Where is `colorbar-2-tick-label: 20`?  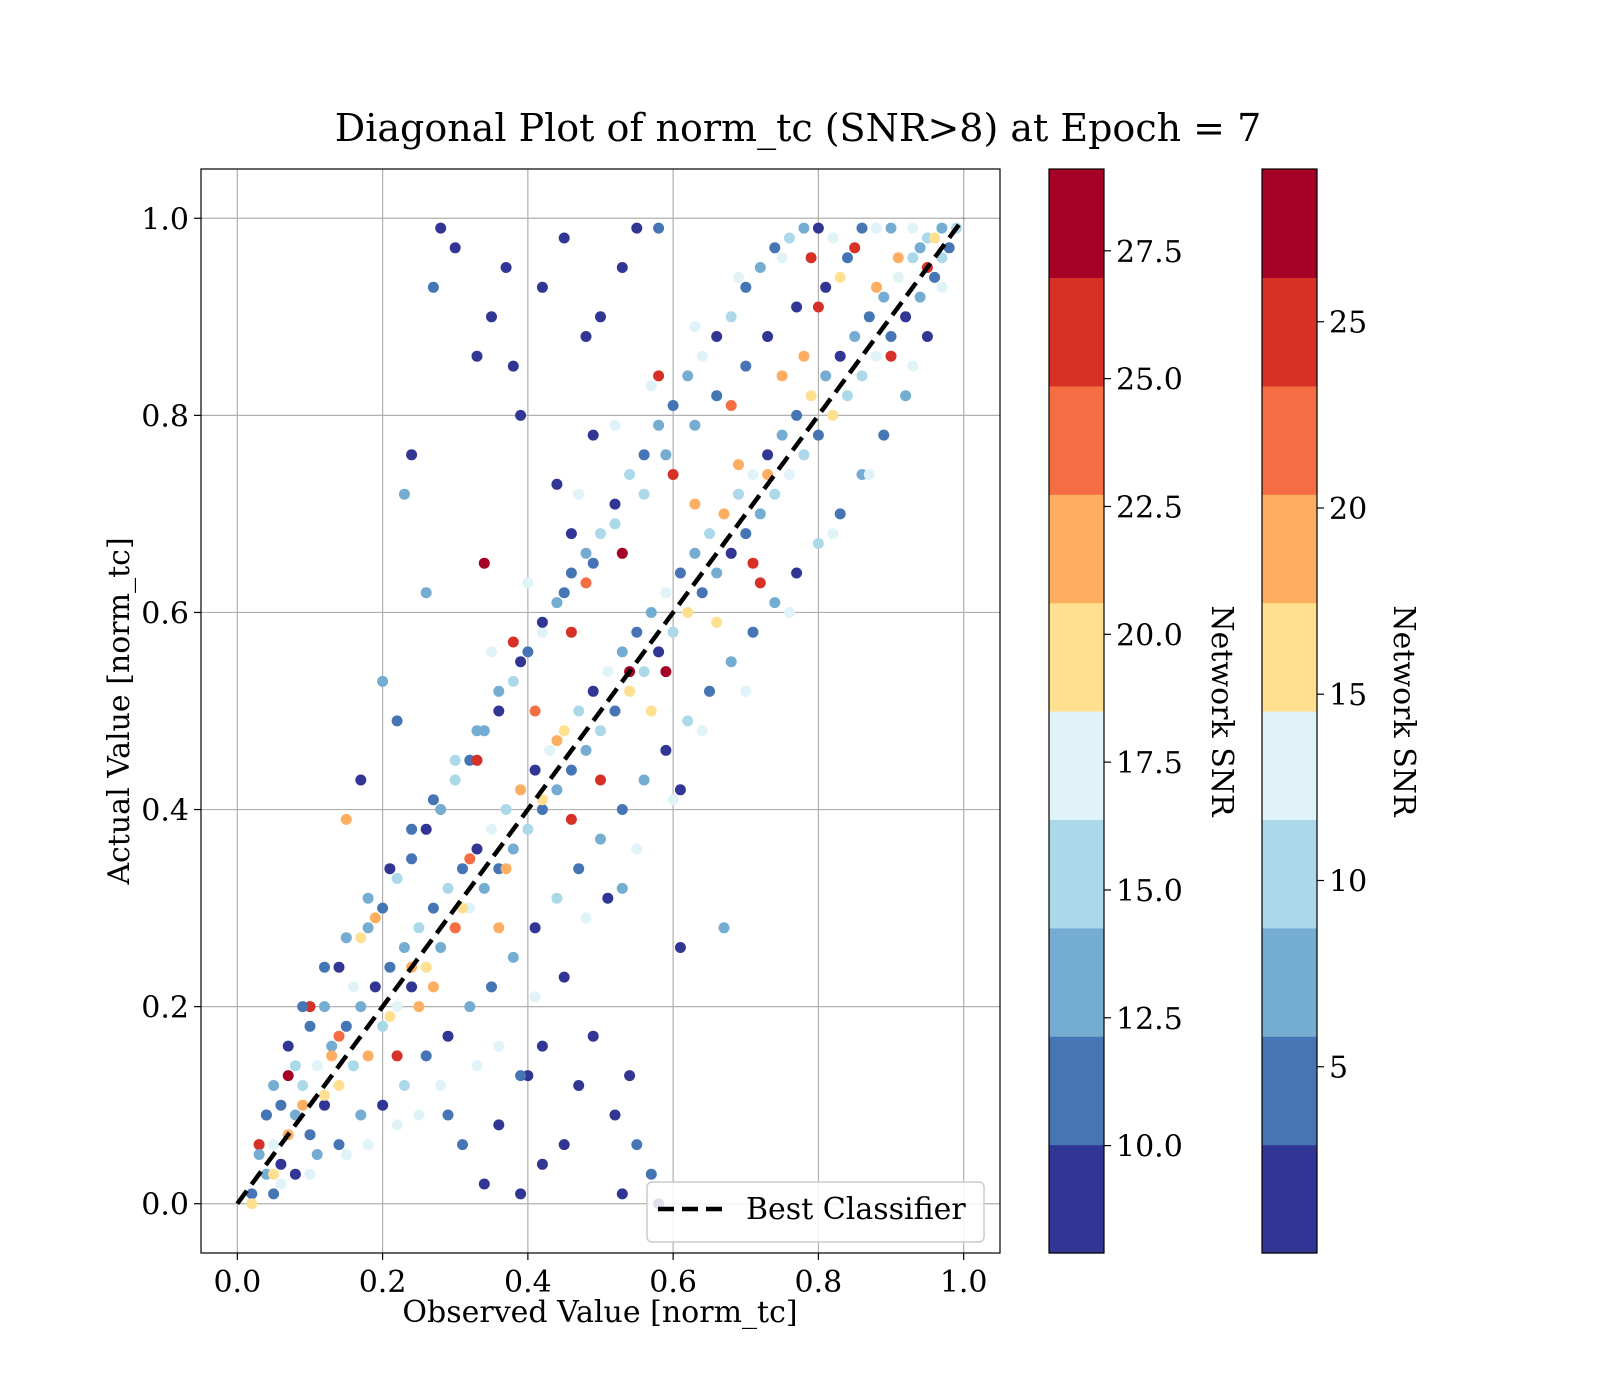 colorbar-2-tick-label: 20 is located at coordinates (1348, 509).